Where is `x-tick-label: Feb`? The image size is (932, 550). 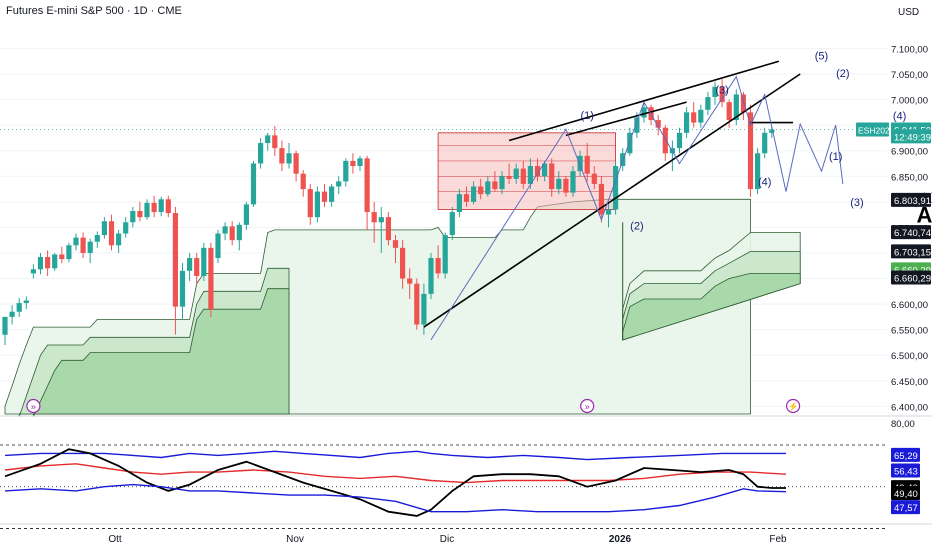 x-tick-label: Feb is located at coordinates (778, 539).